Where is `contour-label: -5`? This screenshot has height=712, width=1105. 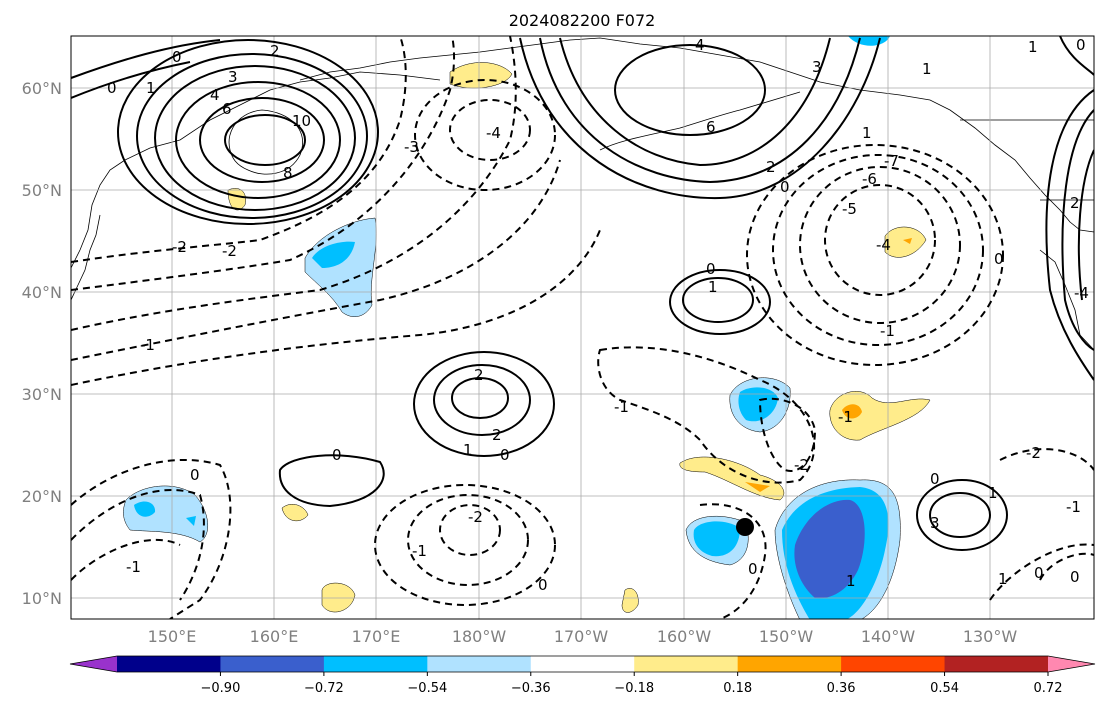
contour-label: -5 is located at coordinates (849, 209).